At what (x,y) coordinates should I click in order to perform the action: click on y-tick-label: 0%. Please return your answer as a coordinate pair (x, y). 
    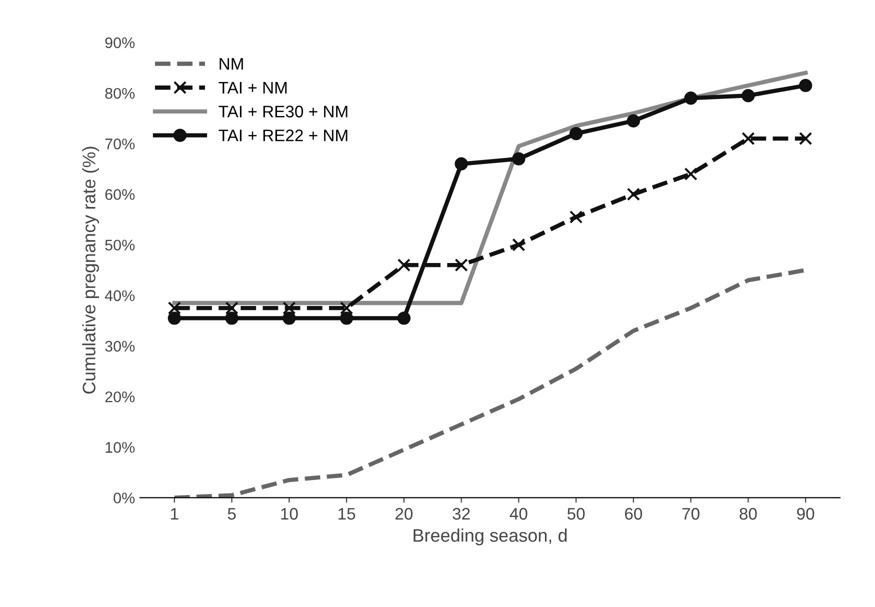
    Looking at the image, I should click on (124, 498).